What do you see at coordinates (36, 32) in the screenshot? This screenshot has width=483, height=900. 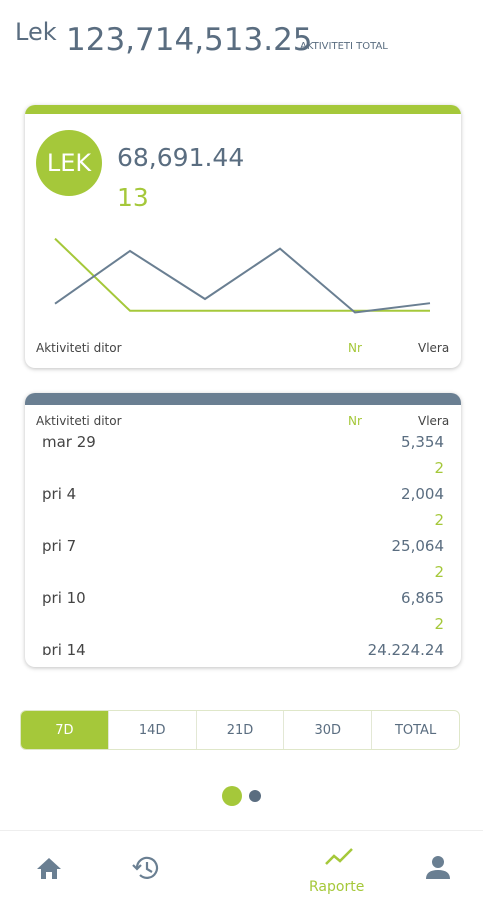 I see `currency: Lek` at bounding box center [36, 32].